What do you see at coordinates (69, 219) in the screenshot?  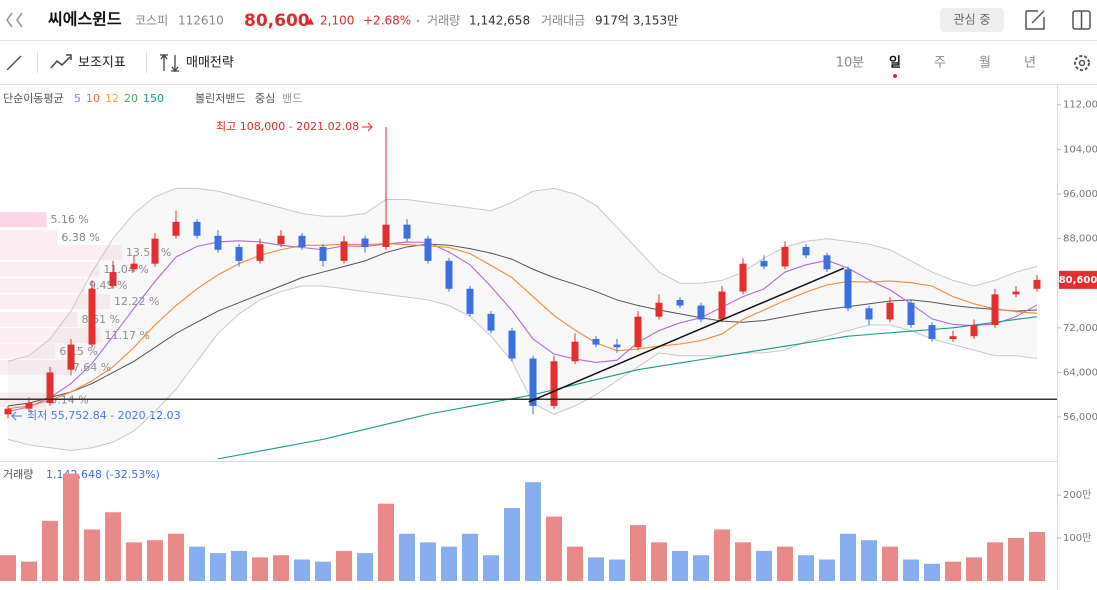 I see `profile-label: 5.16 %` at bounding box center [69, 219].